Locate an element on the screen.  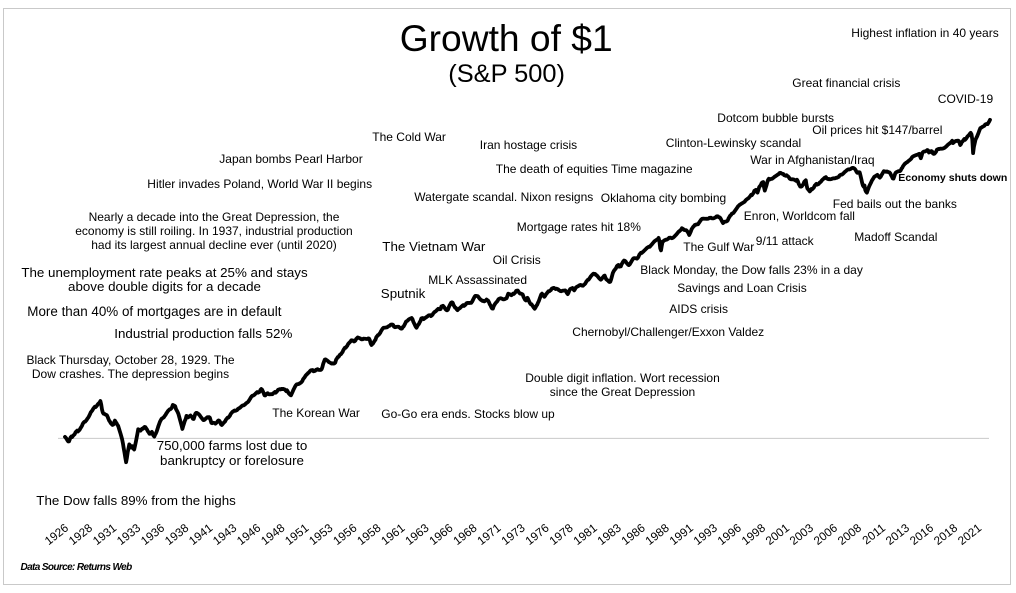
svg-text: 1966 is located at coordinates (441, 534).